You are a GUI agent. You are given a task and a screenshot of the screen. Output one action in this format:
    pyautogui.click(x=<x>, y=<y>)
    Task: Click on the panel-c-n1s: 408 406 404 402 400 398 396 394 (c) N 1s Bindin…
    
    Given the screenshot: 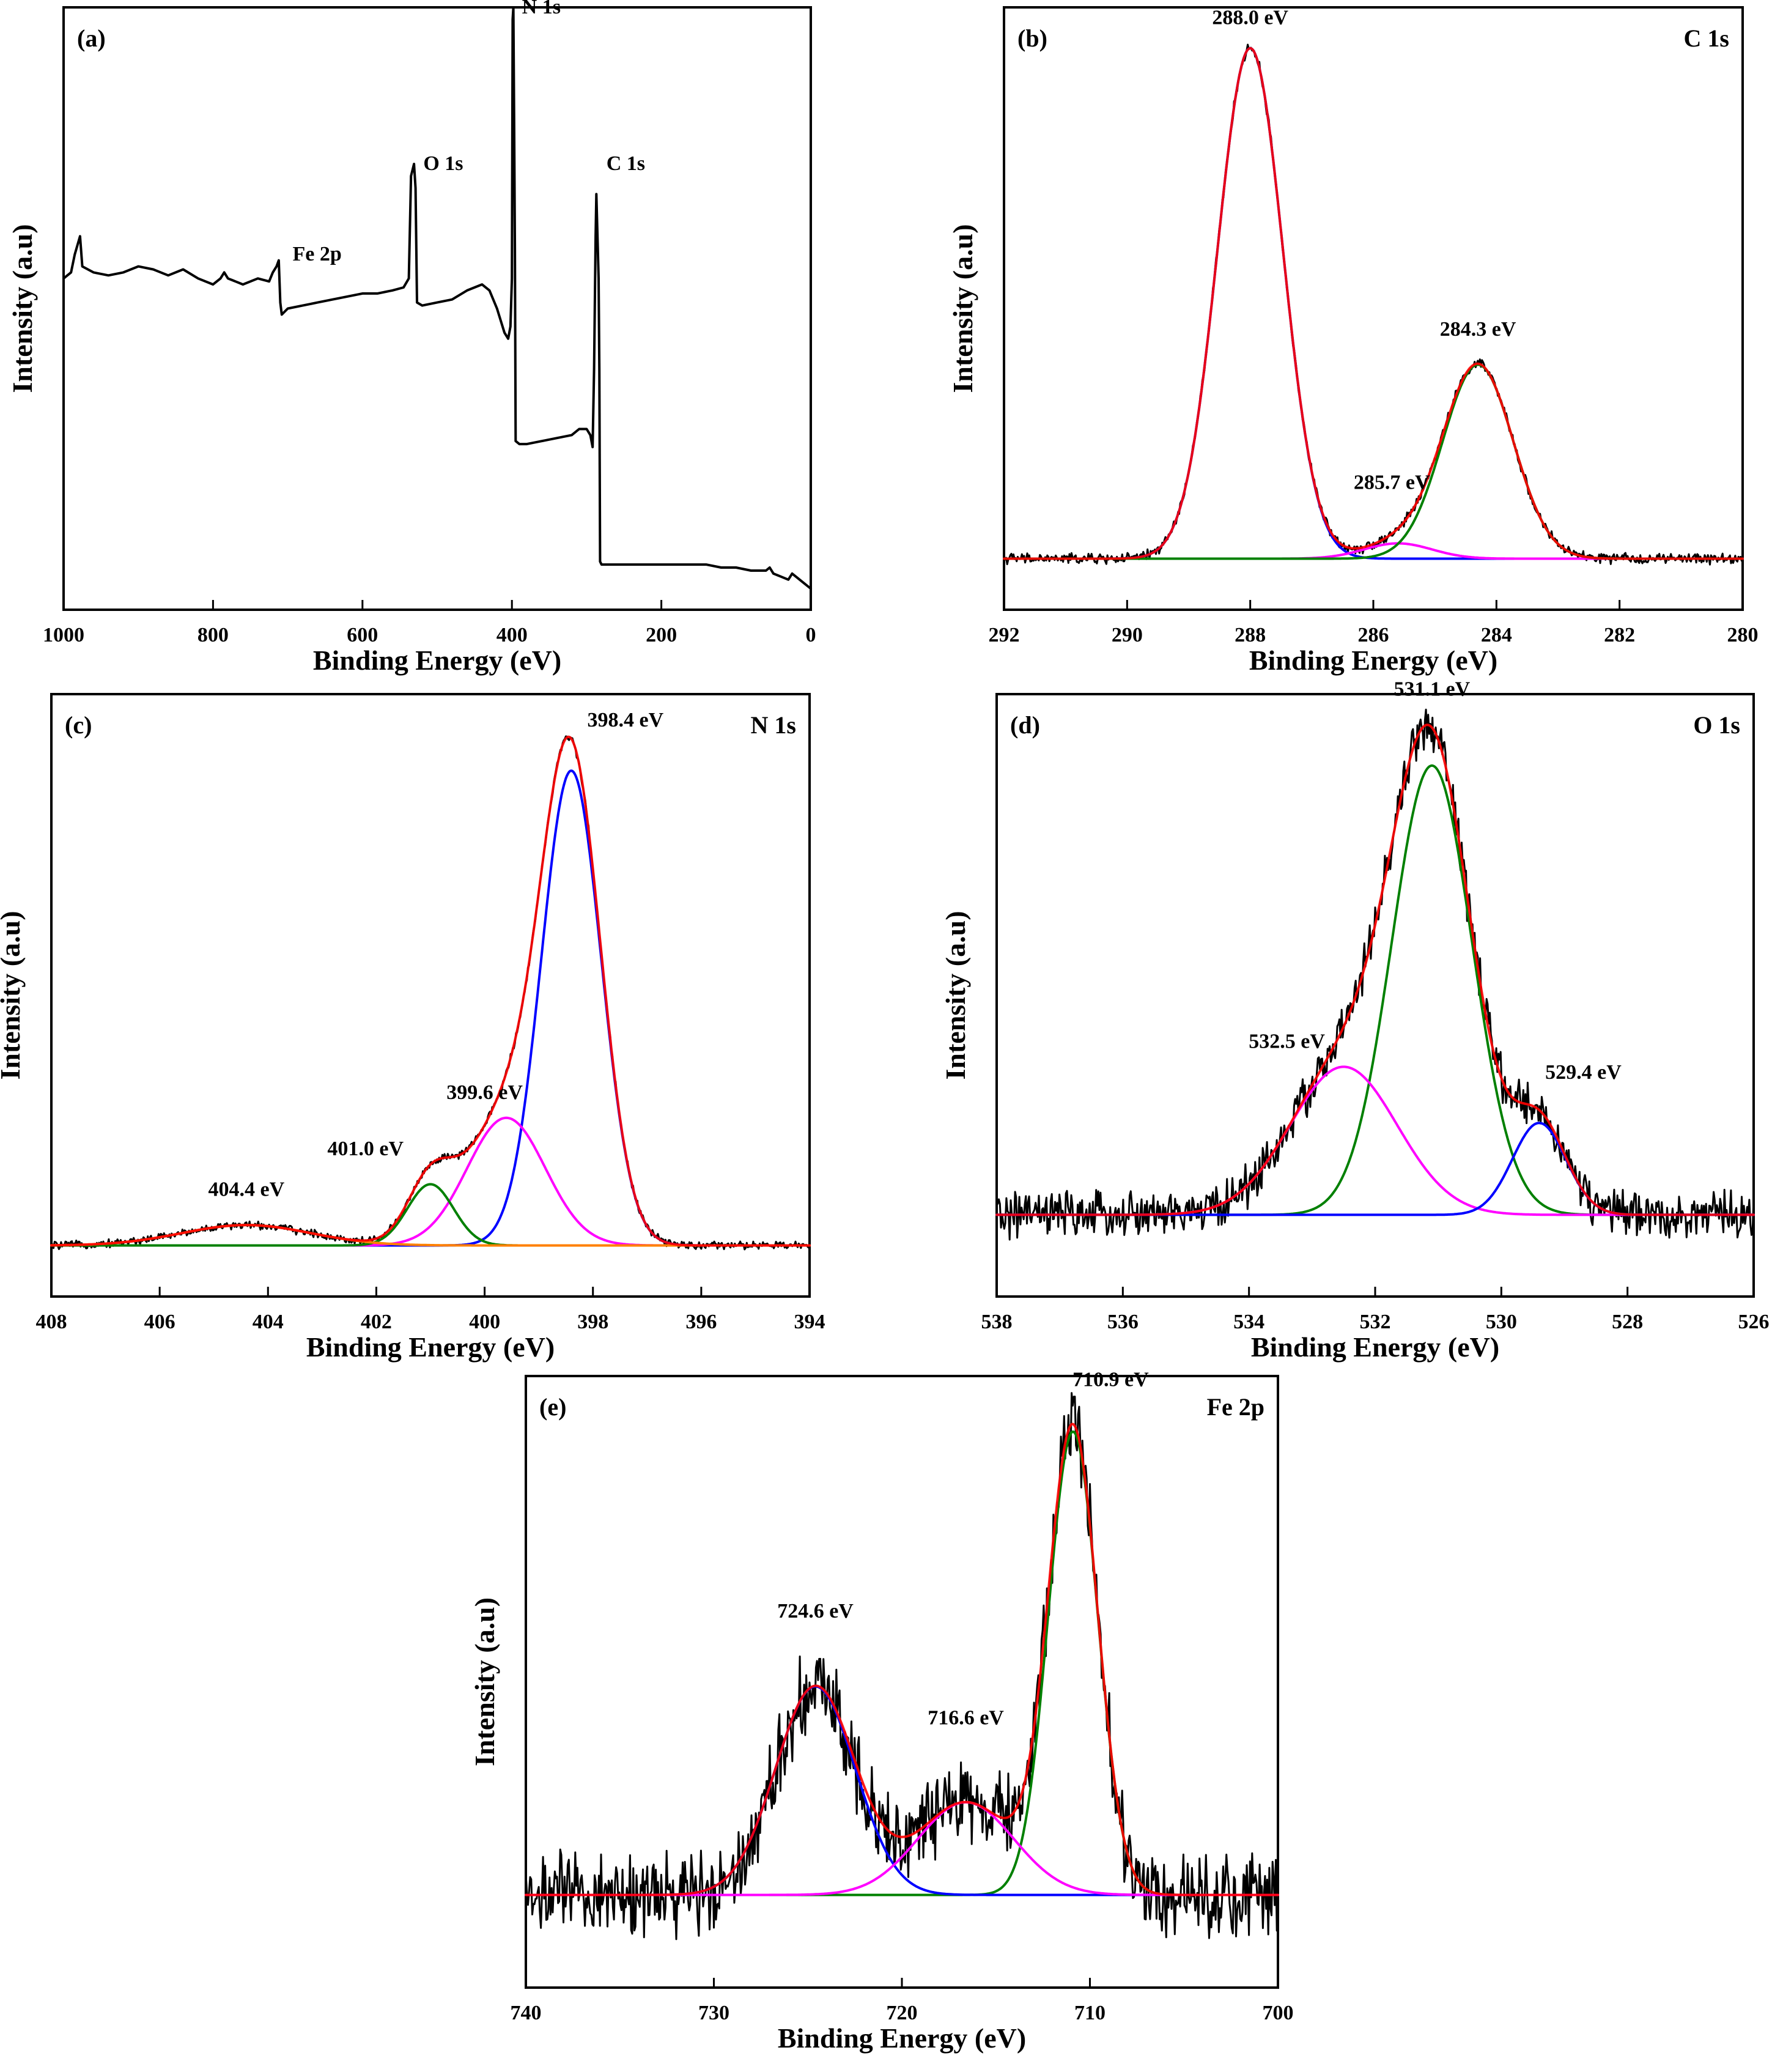 What is the action you would take?
    pyautogui.click(x=413, y=1028)
    